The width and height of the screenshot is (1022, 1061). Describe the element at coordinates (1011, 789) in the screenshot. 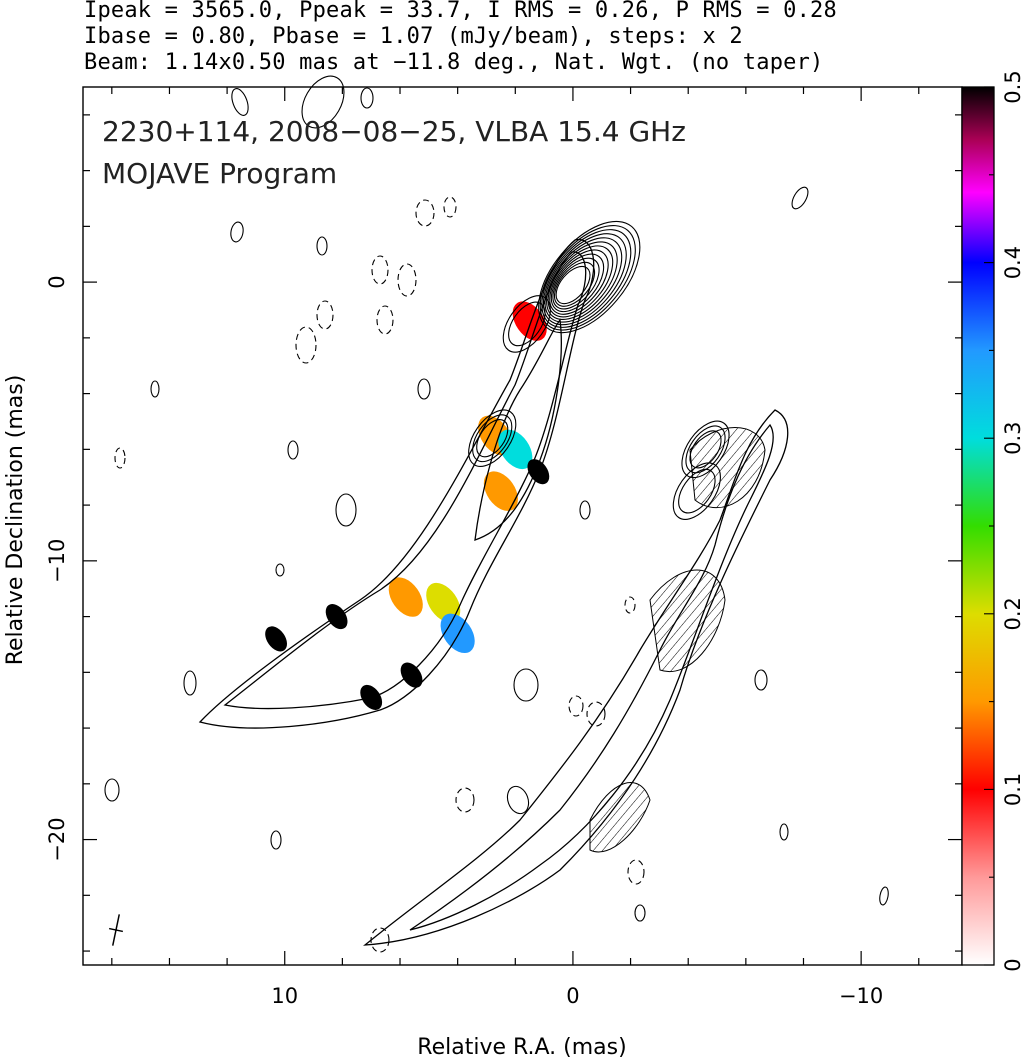

I see `colorbar-tick-label: 0.1` at that location.